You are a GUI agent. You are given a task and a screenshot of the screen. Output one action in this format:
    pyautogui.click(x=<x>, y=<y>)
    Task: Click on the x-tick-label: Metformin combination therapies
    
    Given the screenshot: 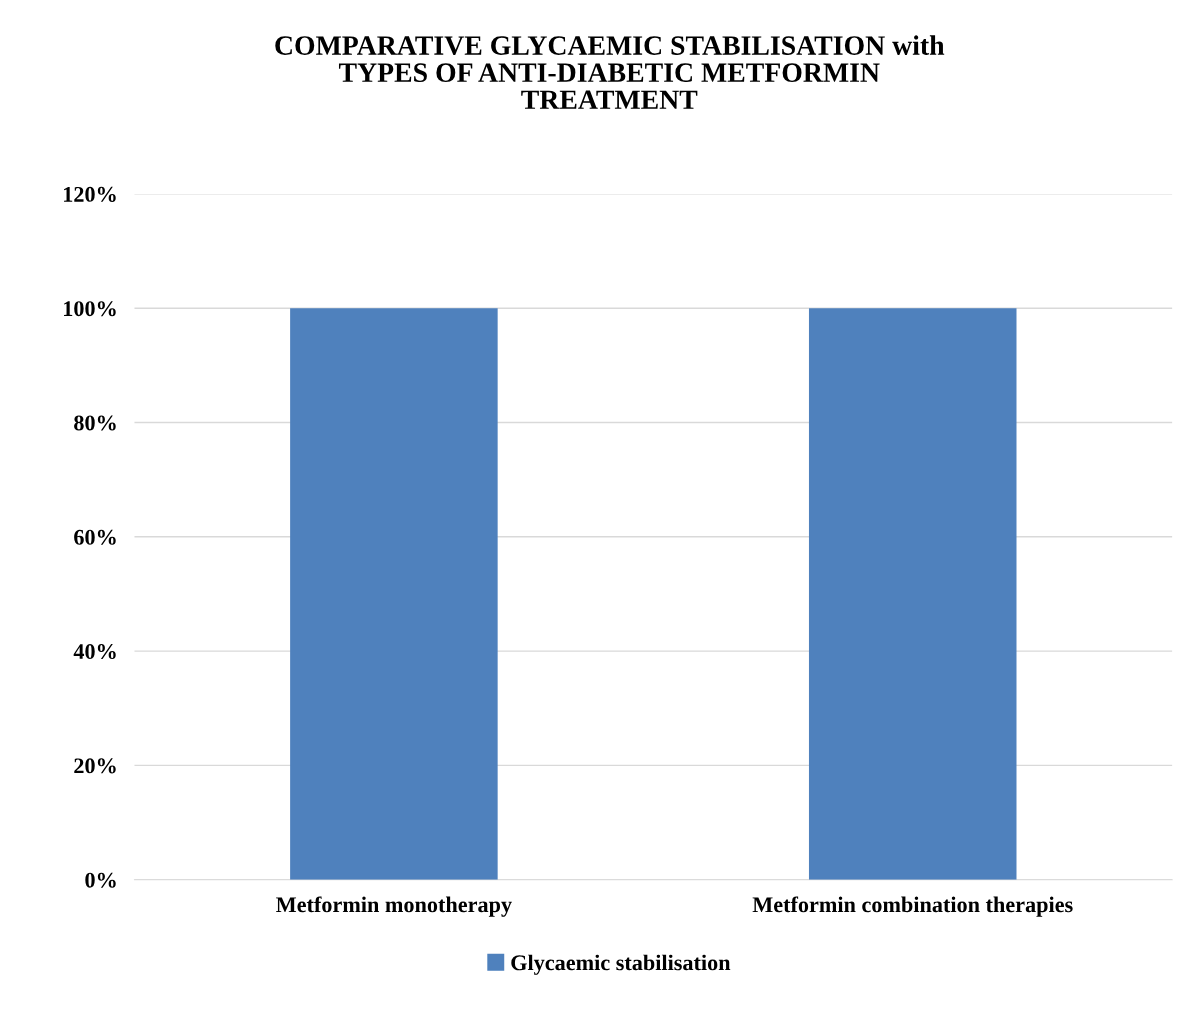 What is the action you would take?
    pyautogui.click(x=912, y=906)
    